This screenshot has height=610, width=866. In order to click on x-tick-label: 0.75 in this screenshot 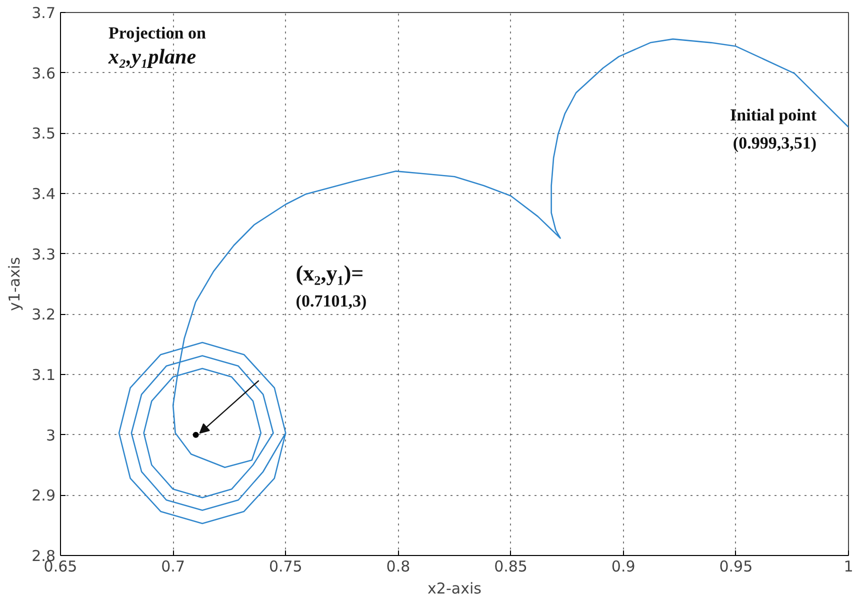, I will do `click(285, 567)`.